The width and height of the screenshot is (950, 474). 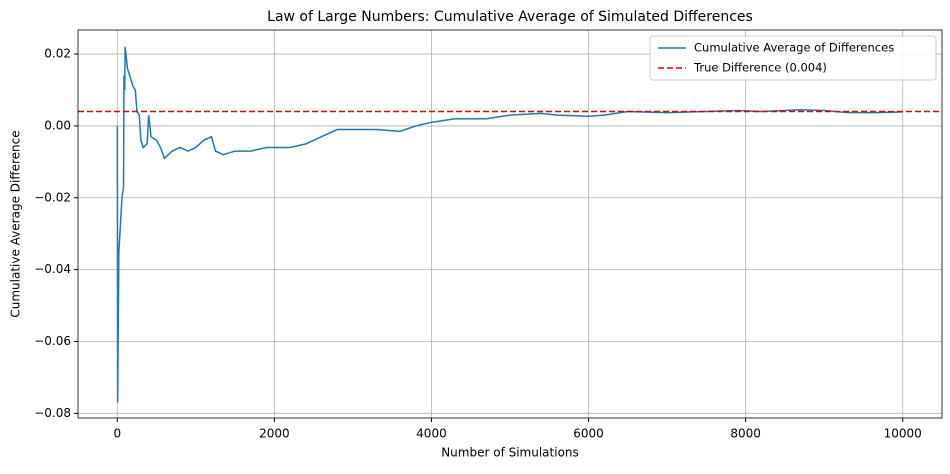 What do you see at coordinates (793, 58) in the screenshot?
I see `legend-box` at bounding box center [793, 58].